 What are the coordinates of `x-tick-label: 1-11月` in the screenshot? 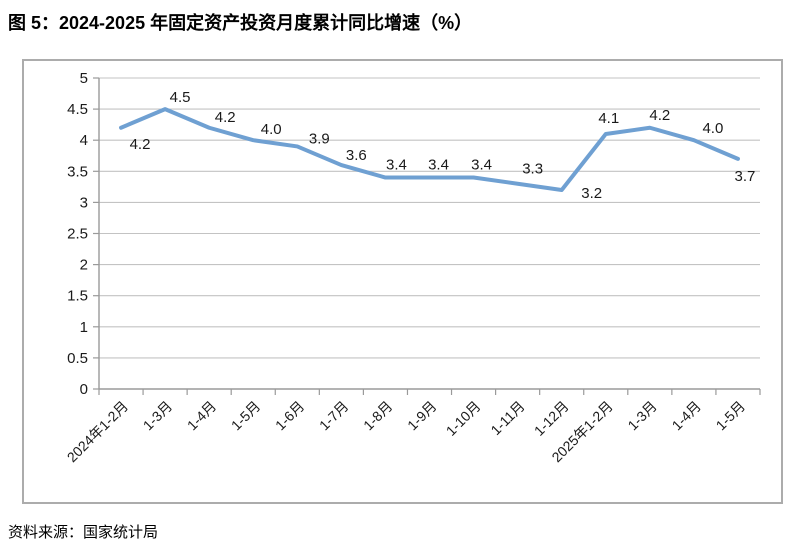 It's located at (507, 418).